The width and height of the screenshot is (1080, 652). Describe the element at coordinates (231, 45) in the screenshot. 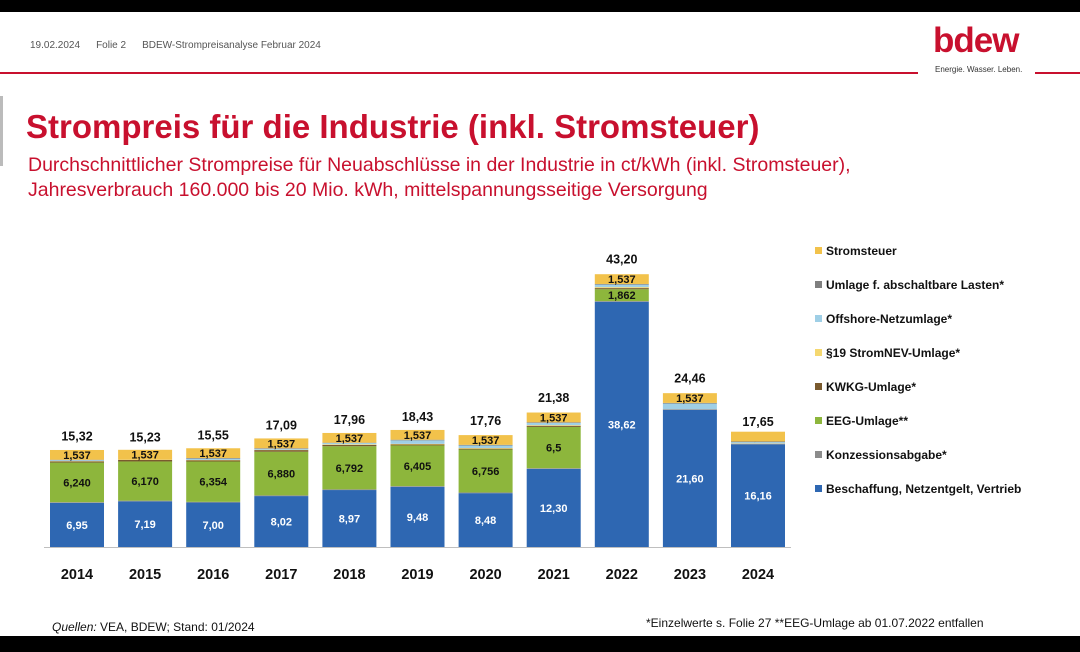

I see `header-deck-title: BDEW-Strompreisanalyse Februar 2024` at that location.